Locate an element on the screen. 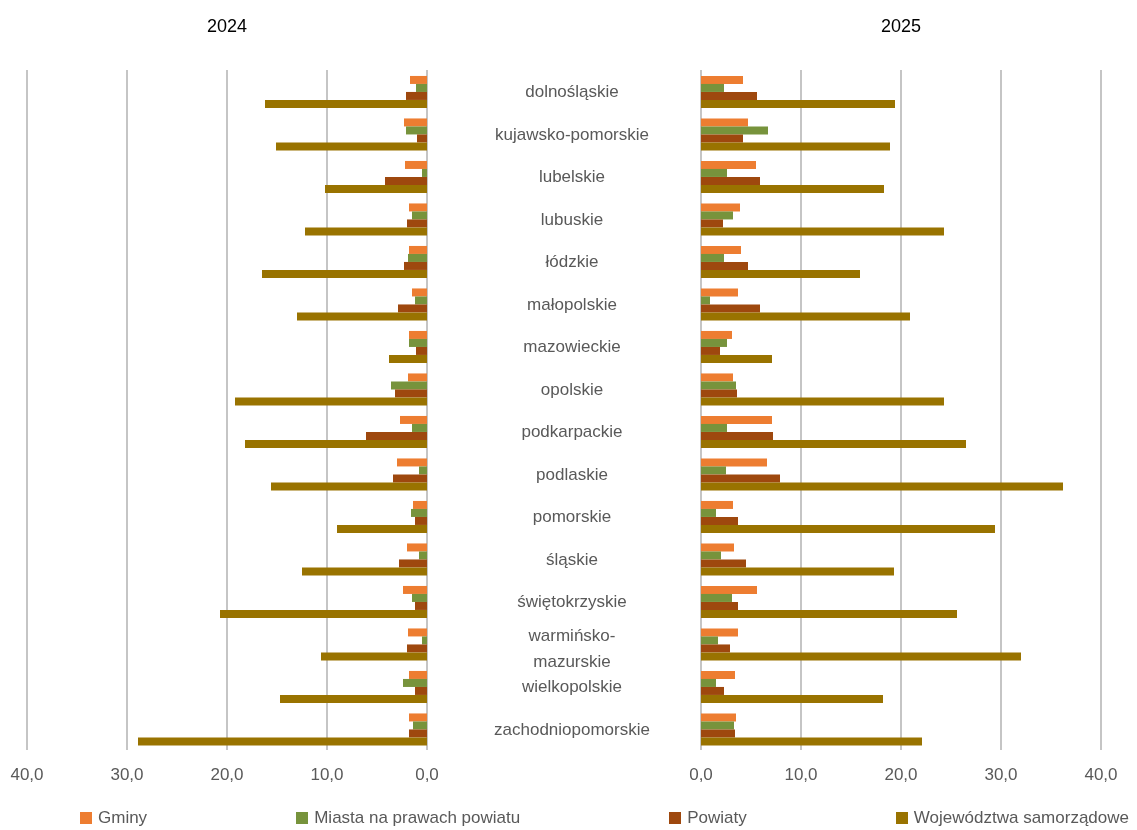  y-tick-label: lubuskie is located at coordinates (572, 219).